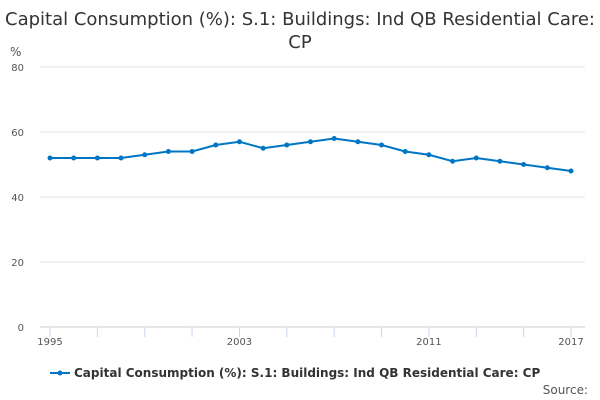  What do you see at coordinates (239, 342) in the screenshot?
I see `x-tick-label: 2003` at bounding box center [239, 342].